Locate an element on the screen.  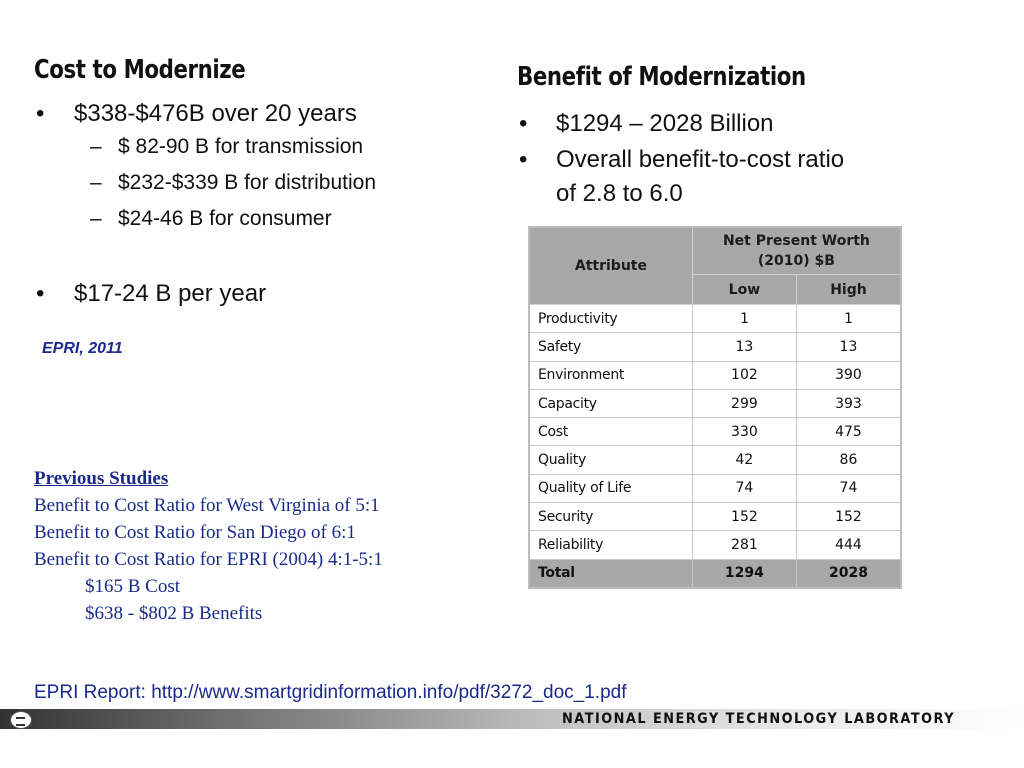
low-cell: 102 is located at coordinates (744, 375).